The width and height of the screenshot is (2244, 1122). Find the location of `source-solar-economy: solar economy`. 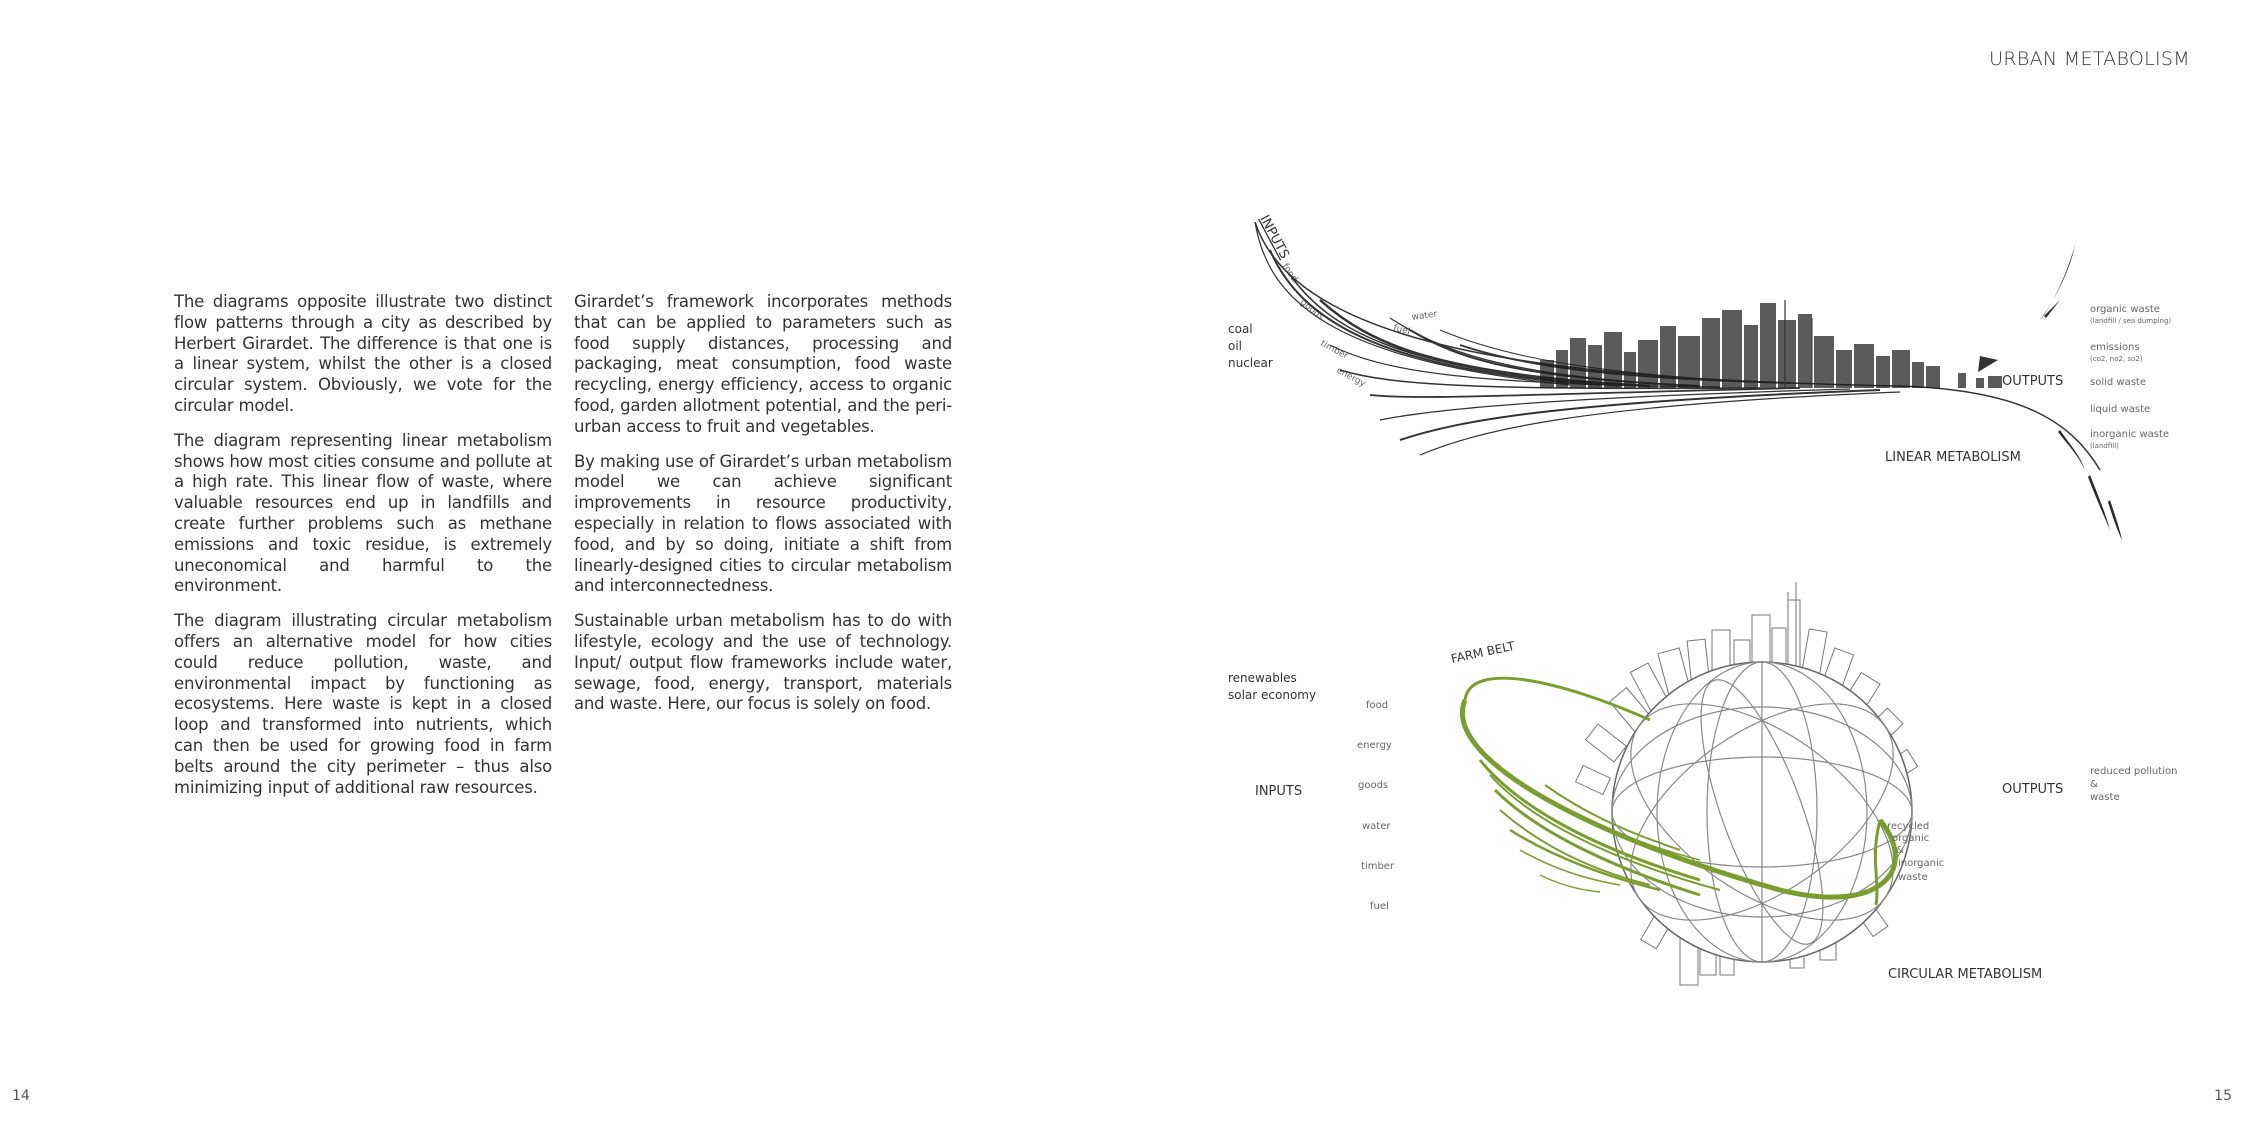

source-solar-economy: solar economy is located at coordinates (1272, 695).